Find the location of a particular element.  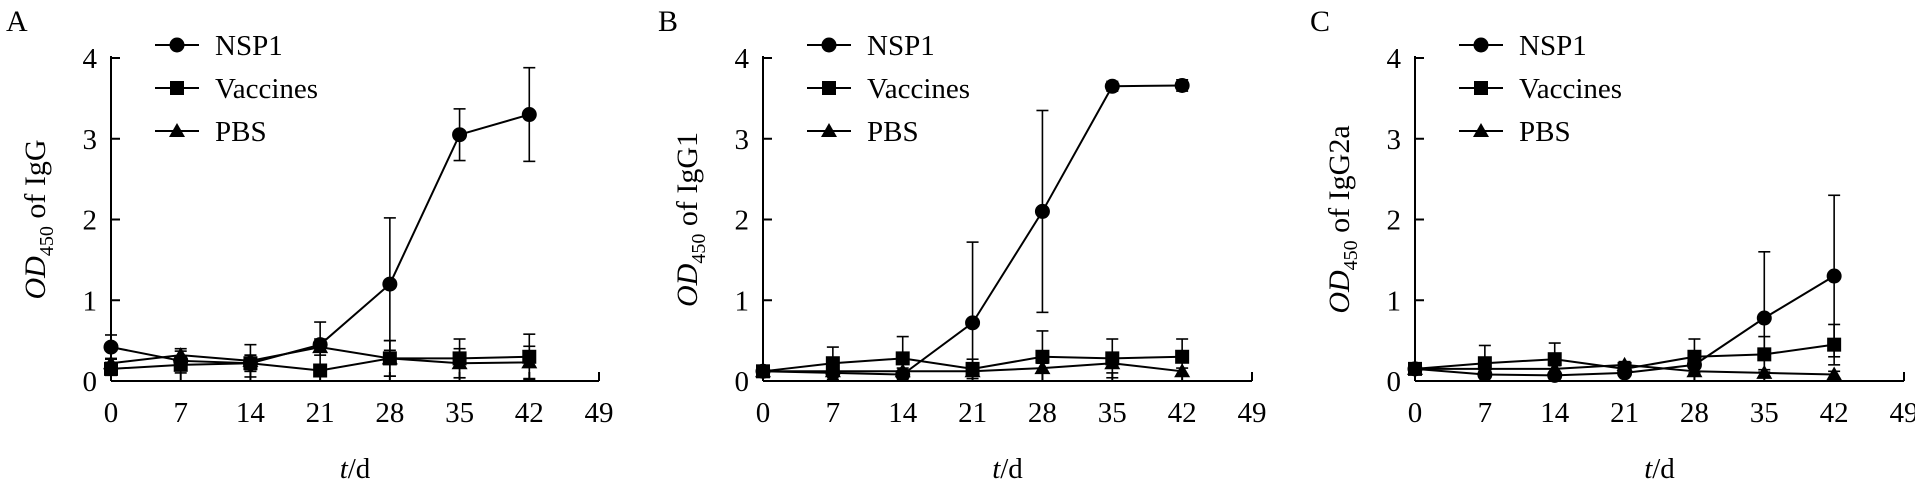

panel-label: A is located at coordinates (17, 21).